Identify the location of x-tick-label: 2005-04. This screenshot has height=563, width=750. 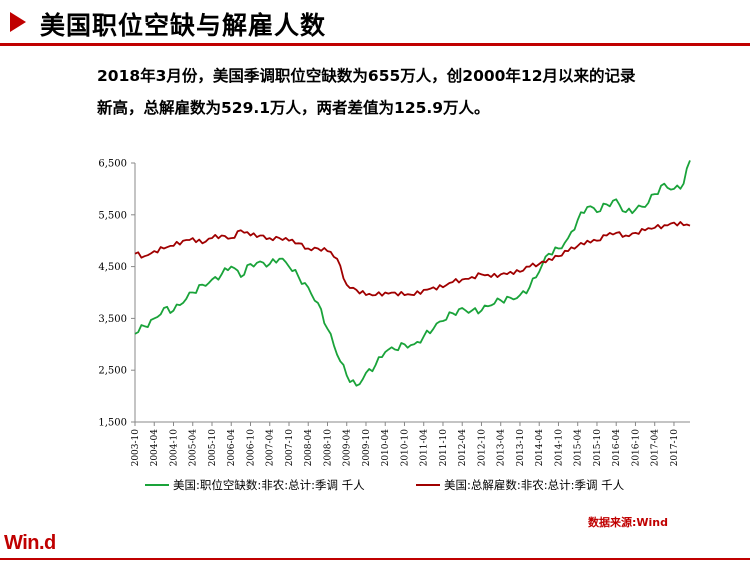
(194, 448).